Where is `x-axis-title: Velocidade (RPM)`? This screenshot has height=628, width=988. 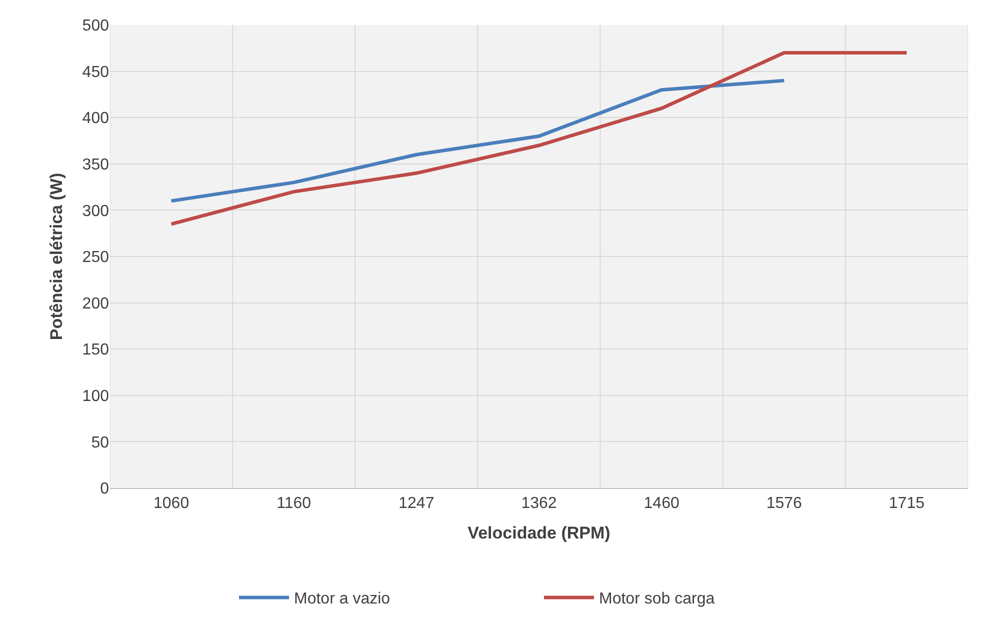
x-axis-title: Velocidade (RPM) is located at coordinates (539, 533).